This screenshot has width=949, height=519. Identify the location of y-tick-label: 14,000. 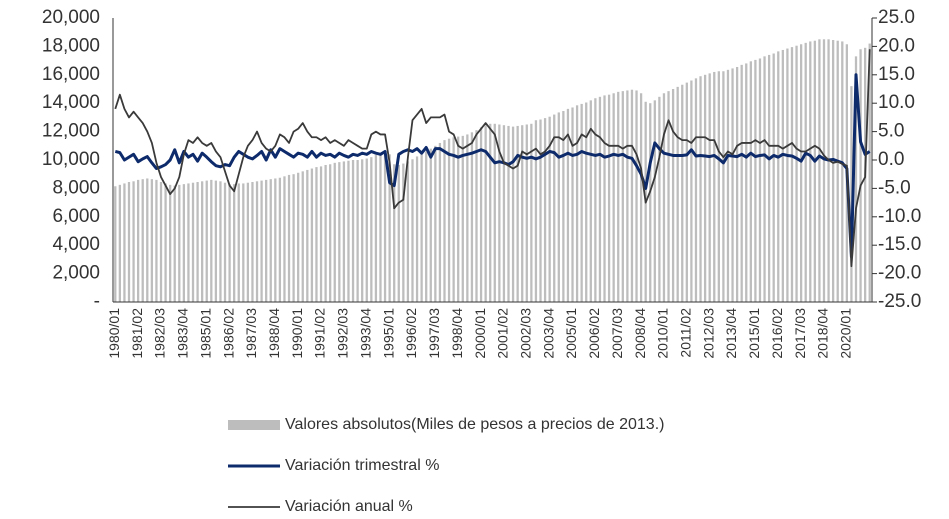
(71, 102).